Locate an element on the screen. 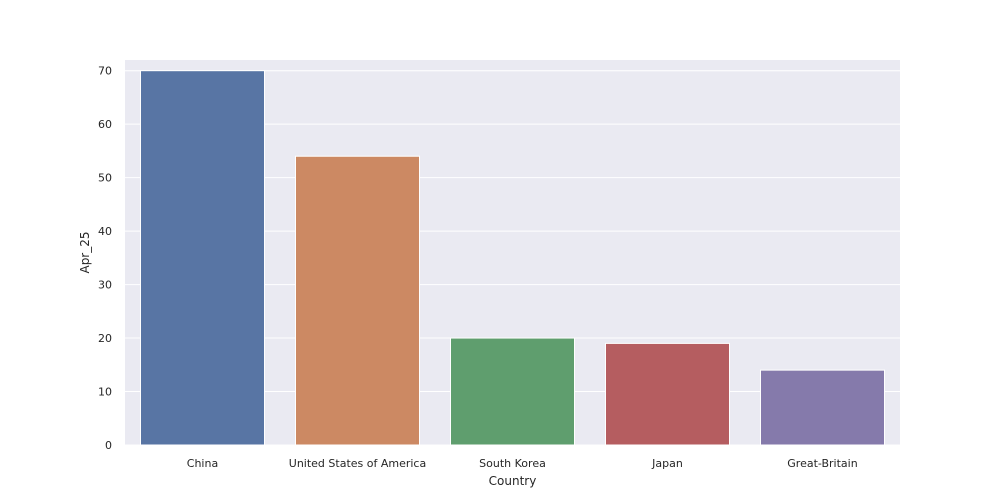 This screenshot has height=500, width=1000. x-tick-label: China is located at coordinates (202, 463).